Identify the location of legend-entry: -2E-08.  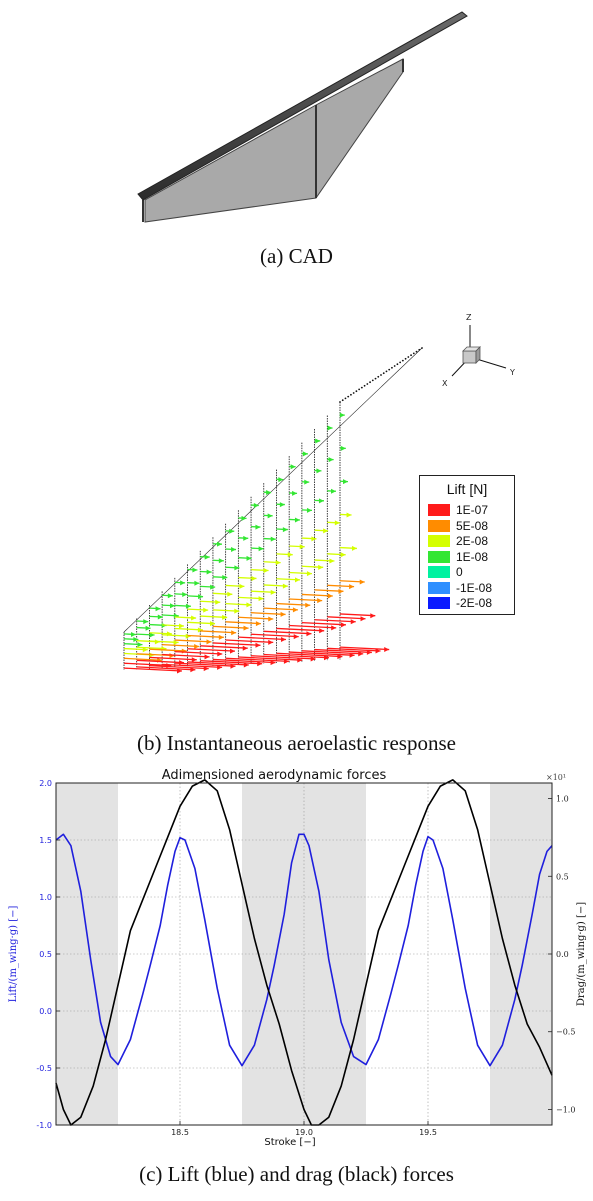
(460, 603).